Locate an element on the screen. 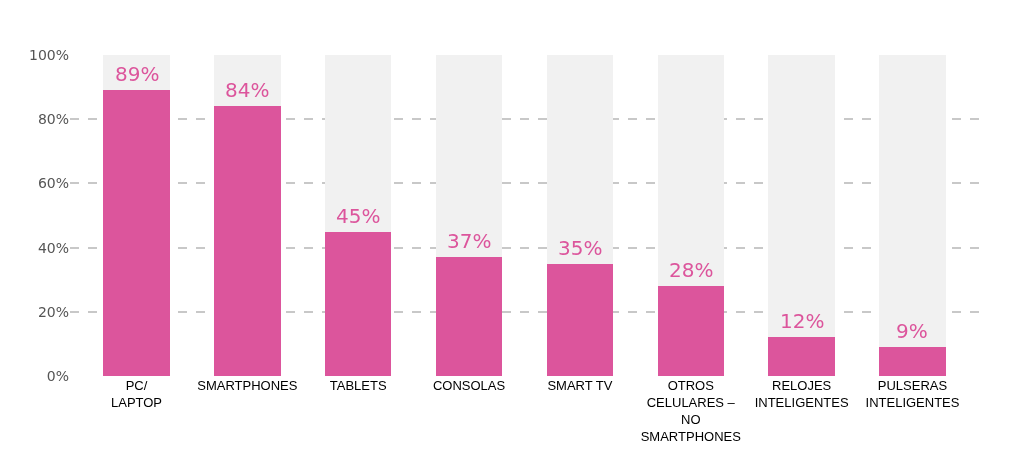 The width and height of the screenshot is (1019, 476). x-tick-label: SMARTPHONES is located at coordinates (247, 385).